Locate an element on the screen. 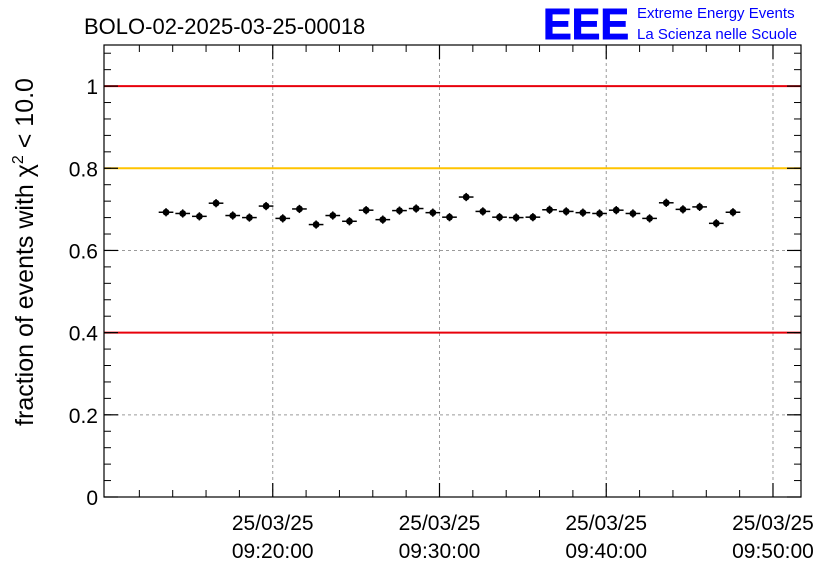  data-points is located at coordinates (449, 210).